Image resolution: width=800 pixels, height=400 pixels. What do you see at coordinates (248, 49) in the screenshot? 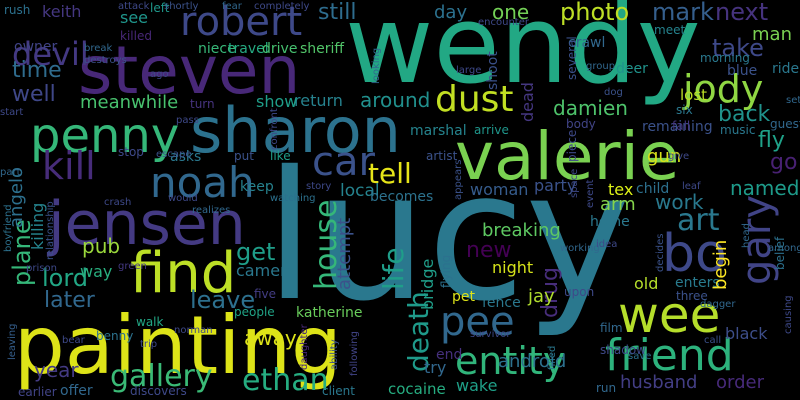
I see `word: travel` at bounding box center [248, 49].